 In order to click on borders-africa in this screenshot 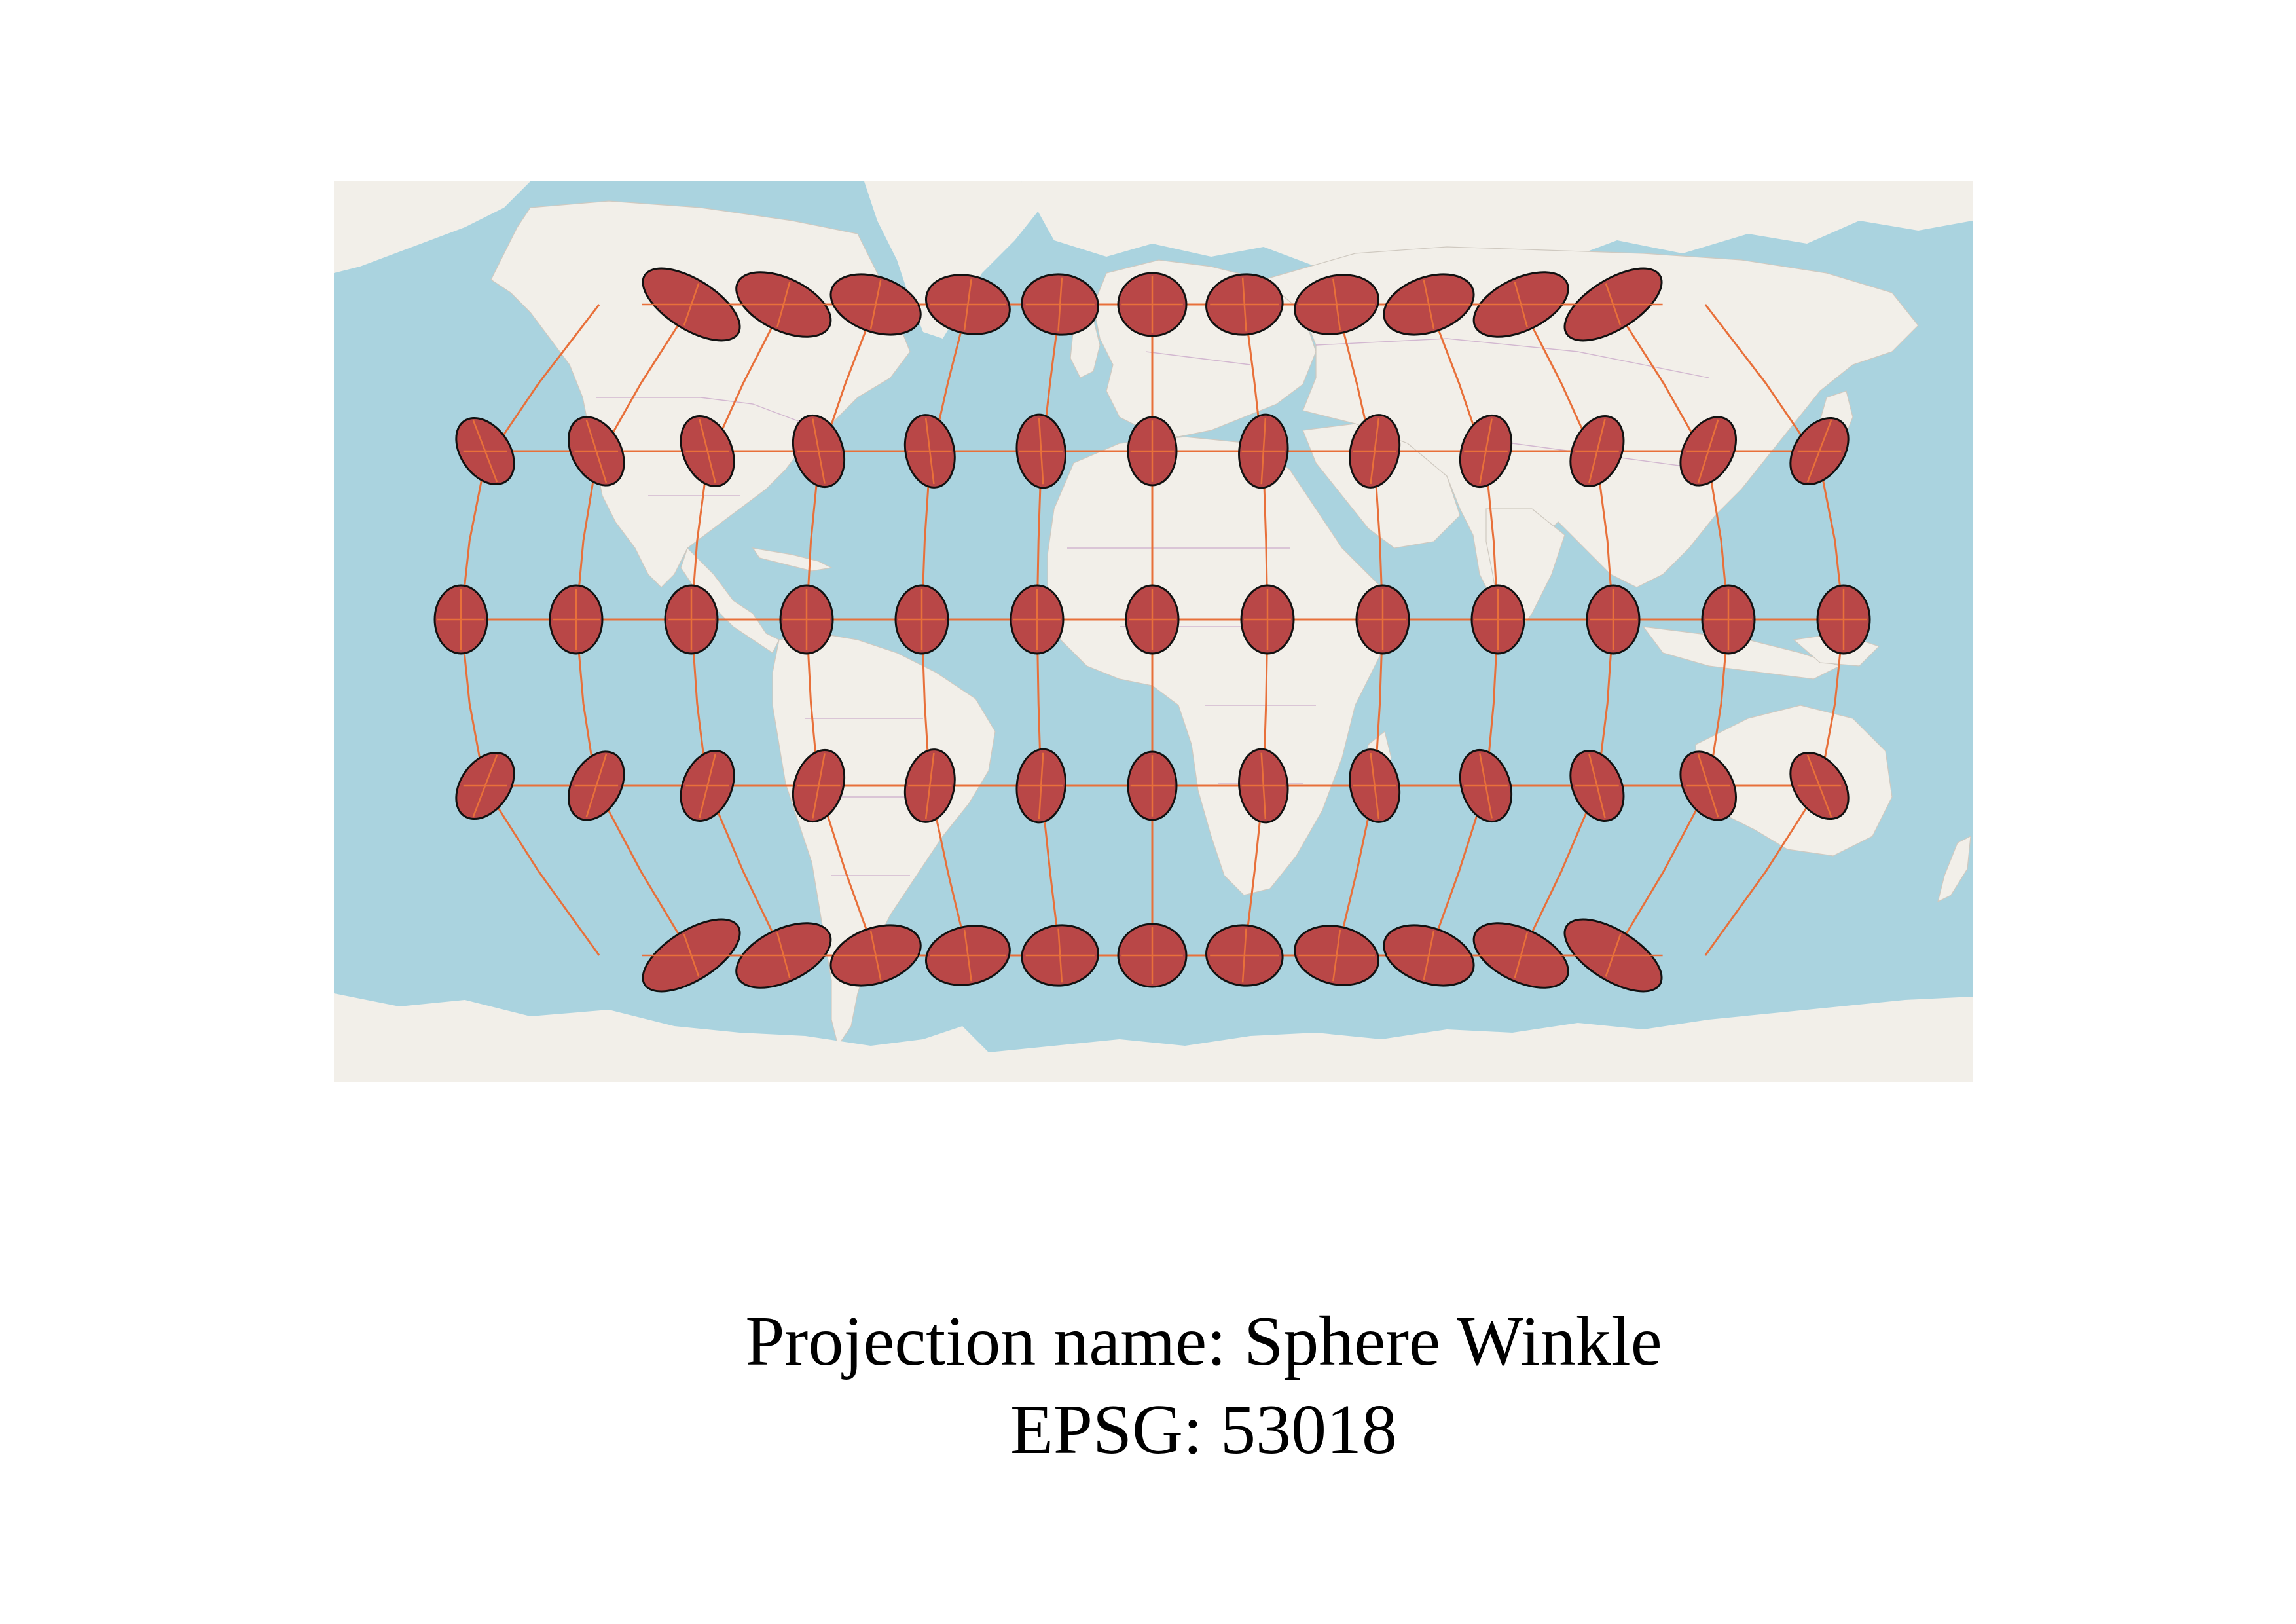, I will do `click(1191, 665)`.